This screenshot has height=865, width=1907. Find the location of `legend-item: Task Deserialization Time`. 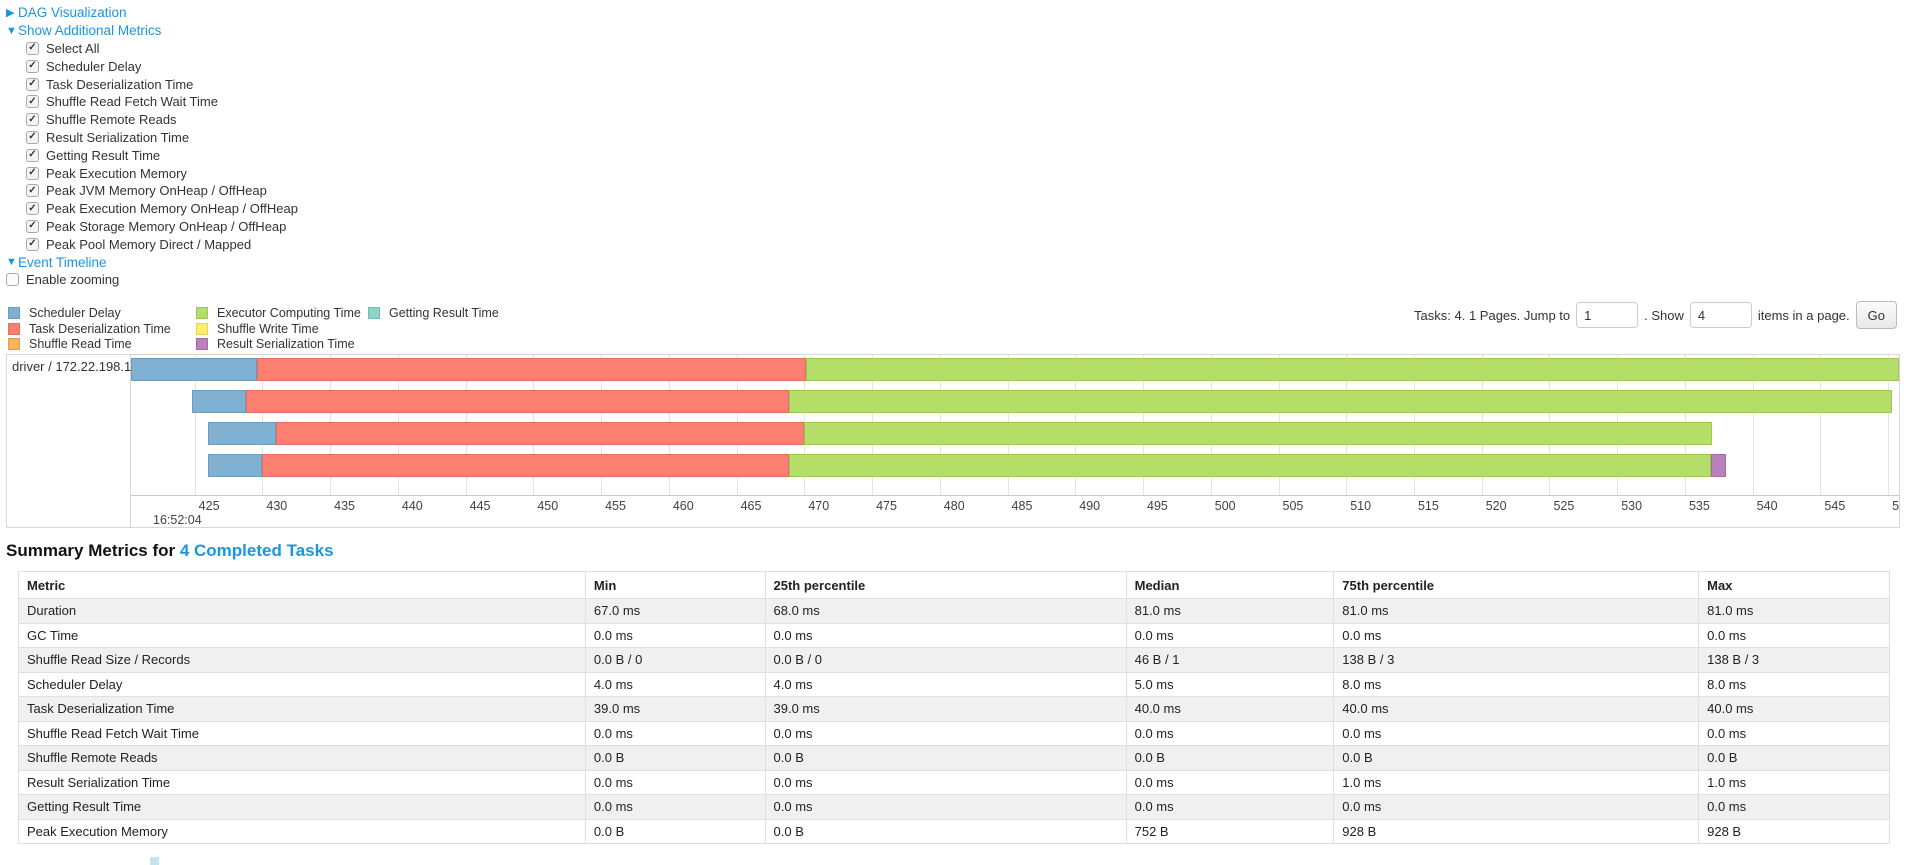

legend-item: Task Deserialization Time is located at coordinates (102, 329).